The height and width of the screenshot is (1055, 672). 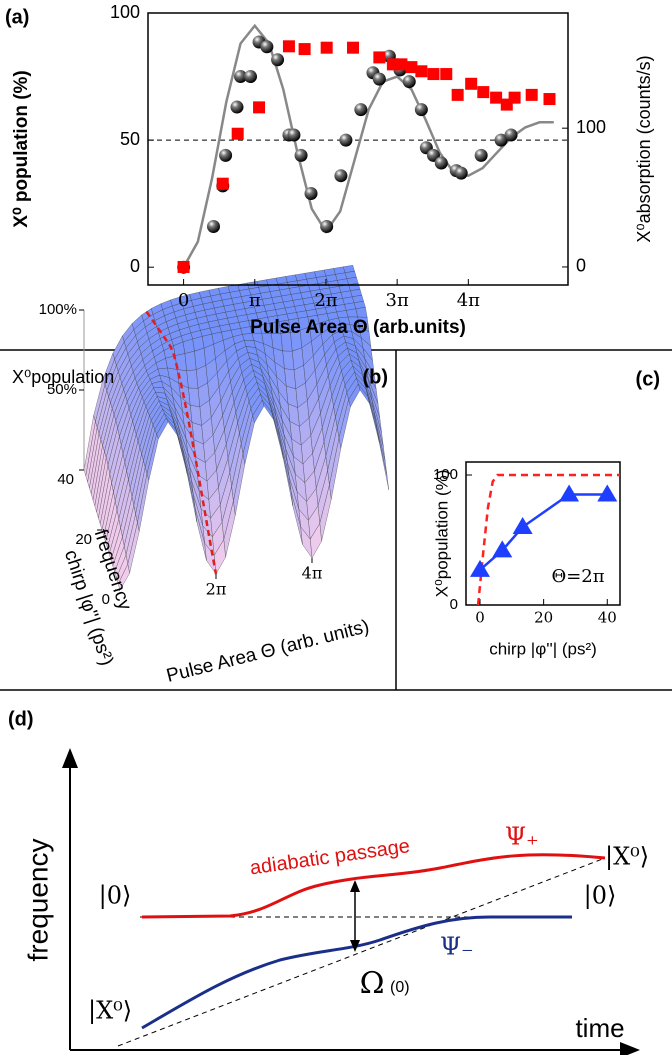 I want to click on x-tick-label: 20, so click(x=543, y=618).